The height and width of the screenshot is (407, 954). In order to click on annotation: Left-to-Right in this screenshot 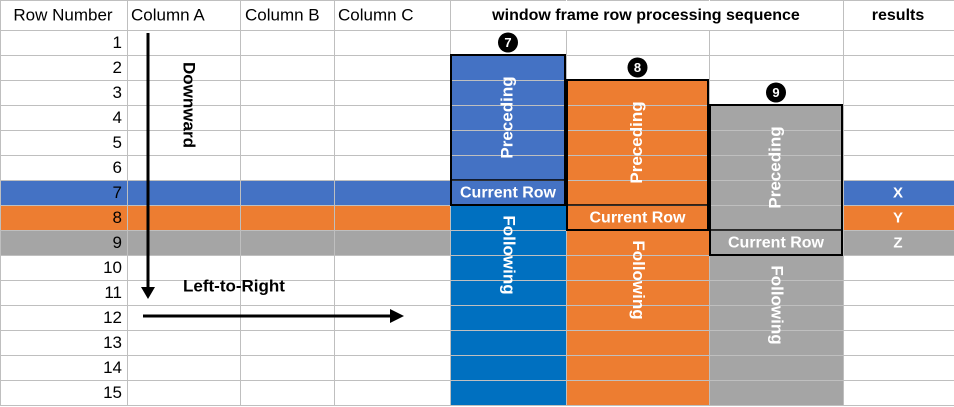, I will do `click(234, 285)`.